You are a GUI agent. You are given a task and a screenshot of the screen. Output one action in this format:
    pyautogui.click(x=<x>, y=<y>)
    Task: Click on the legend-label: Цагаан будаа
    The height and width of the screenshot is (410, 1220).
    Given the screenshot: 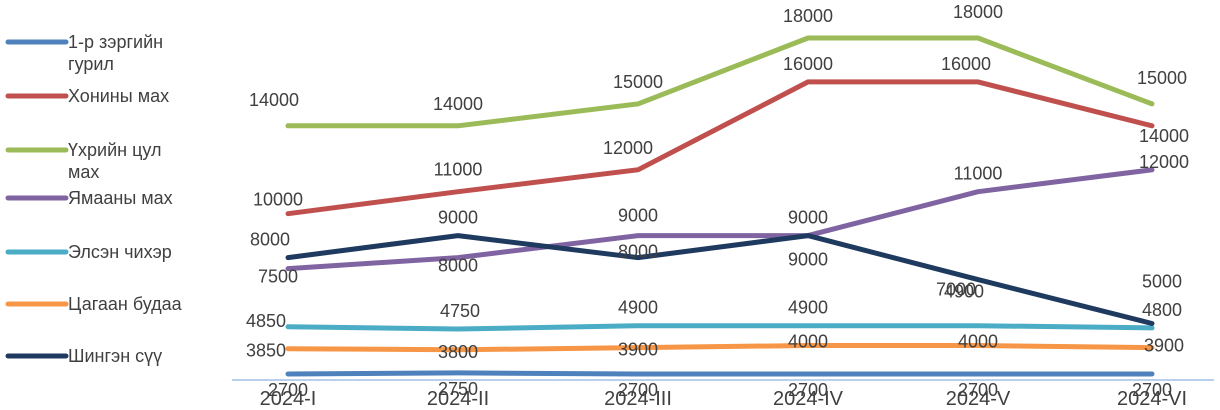 What is the action you would take?
    pyautogui.click(x=125, y=304)
    